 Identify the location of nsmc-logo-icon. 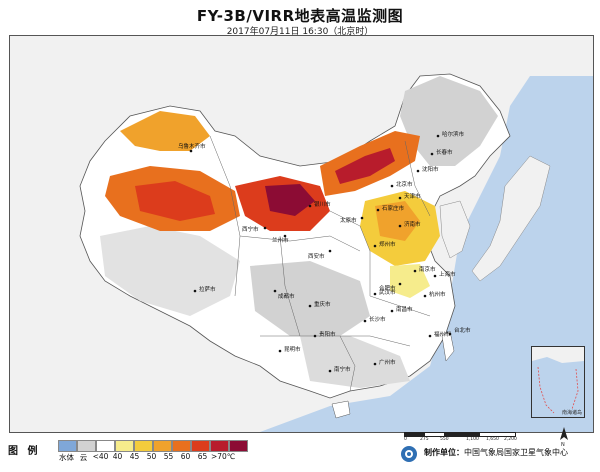
(409, 454).